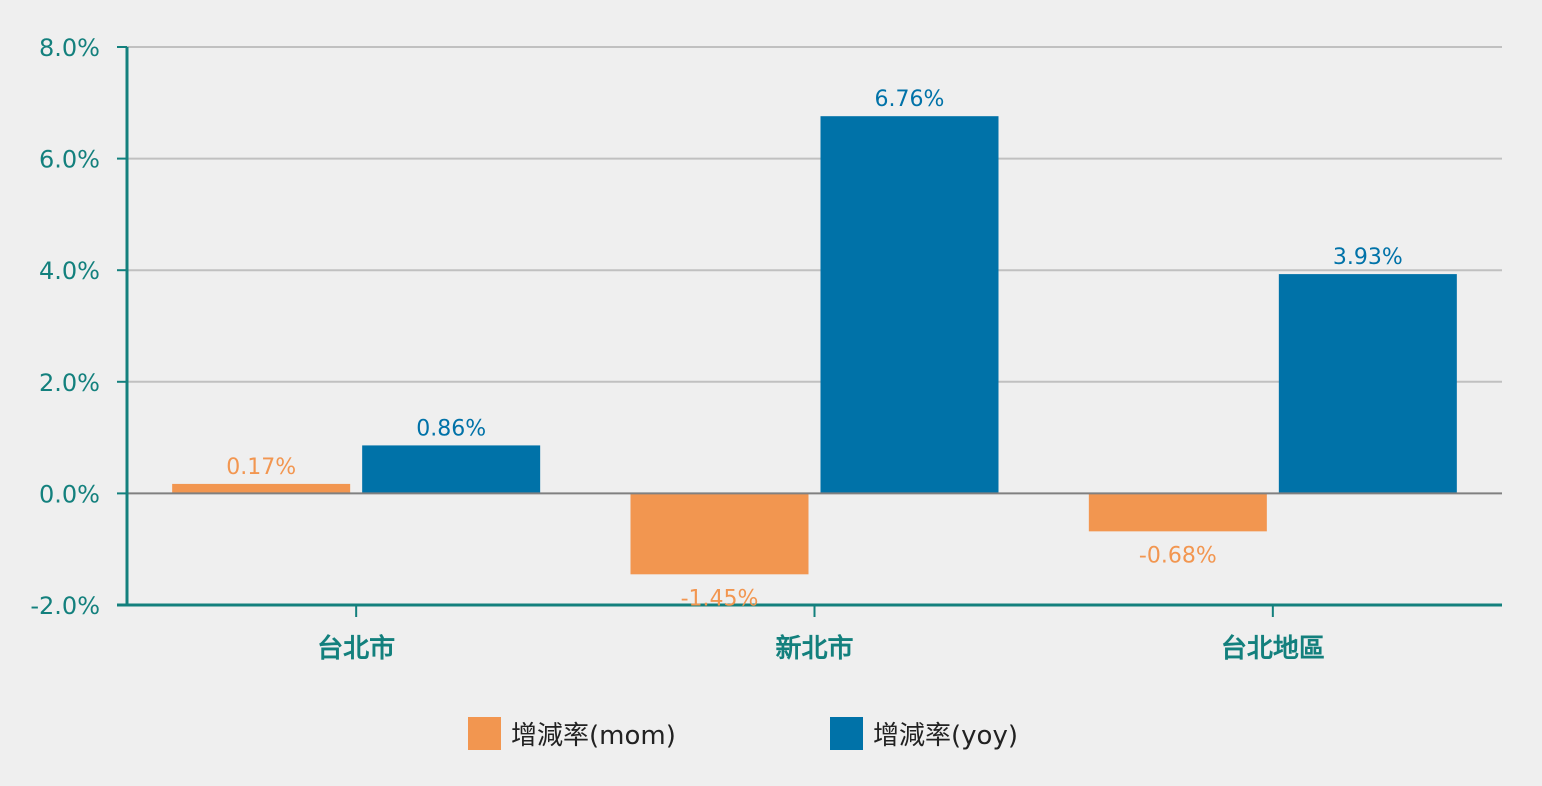  Describe the element at coordinates (484, 733) in the screenshot. I see `legend-swatch-mom` at that location.